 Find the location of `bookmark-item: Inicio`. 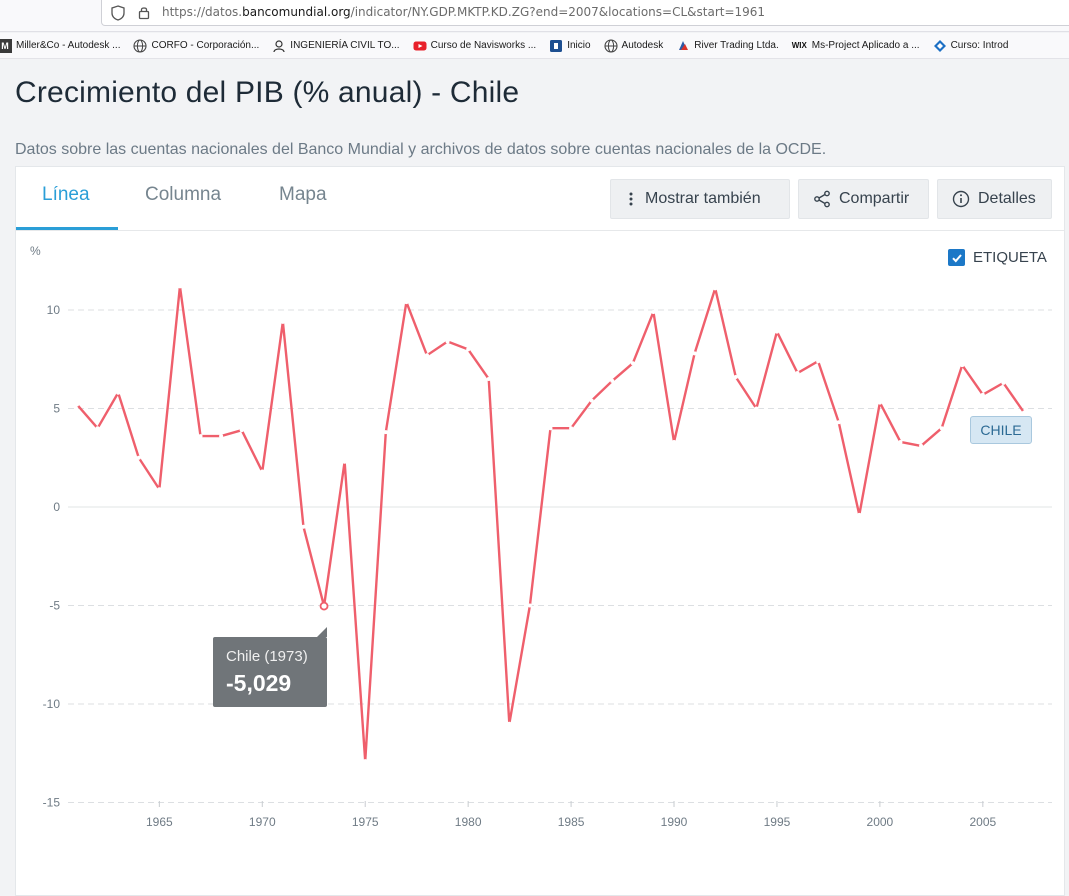

bookmark-item: Inicio is located at coordinates (570, 46).